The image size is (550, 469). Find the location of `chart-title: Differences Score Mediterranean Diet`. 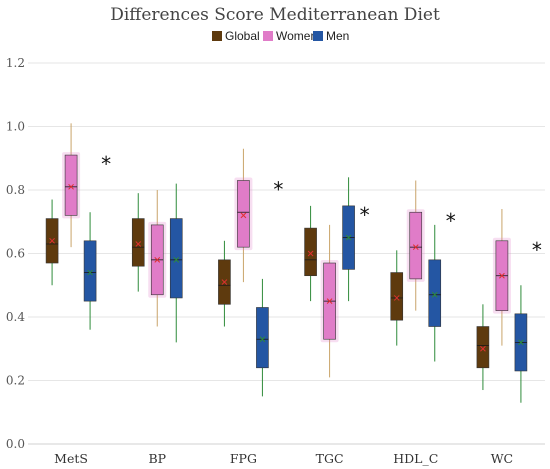

chart-title: Differences Score Mediterranean Diet is located at coordinates (275, 15).